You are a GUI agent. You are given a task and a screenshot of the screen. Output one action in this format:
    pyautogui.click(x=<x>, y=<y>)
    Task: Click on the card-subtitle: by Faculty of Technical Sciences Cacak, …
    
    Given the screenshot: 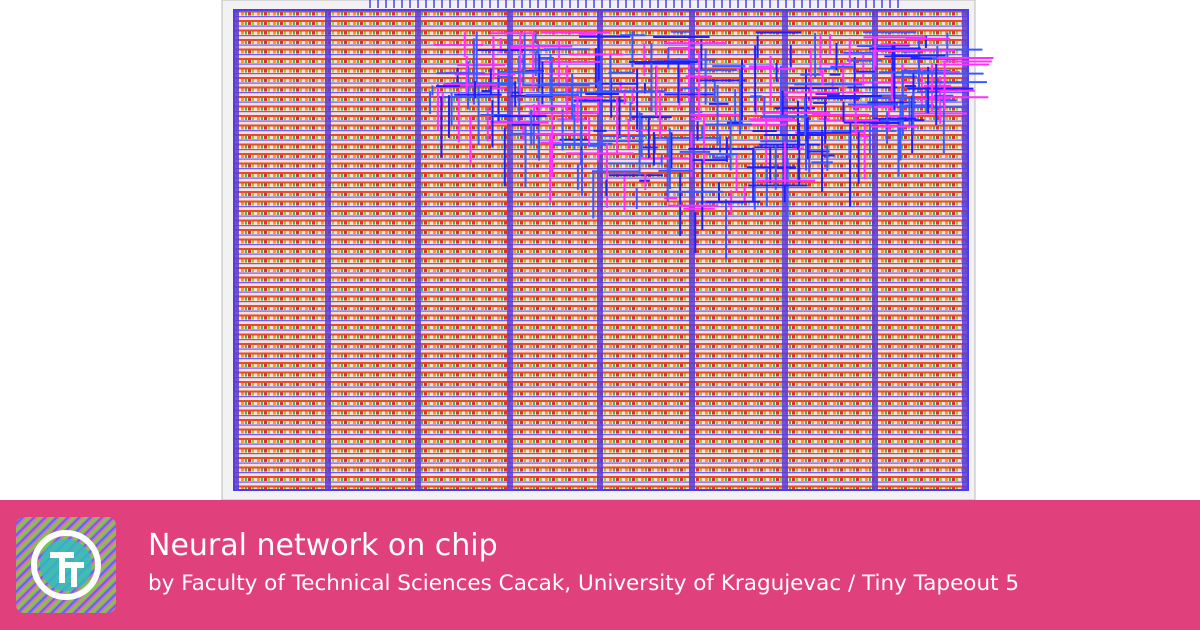 What is the action you would take?
    pyautogui.click(x=584, y=583)
    